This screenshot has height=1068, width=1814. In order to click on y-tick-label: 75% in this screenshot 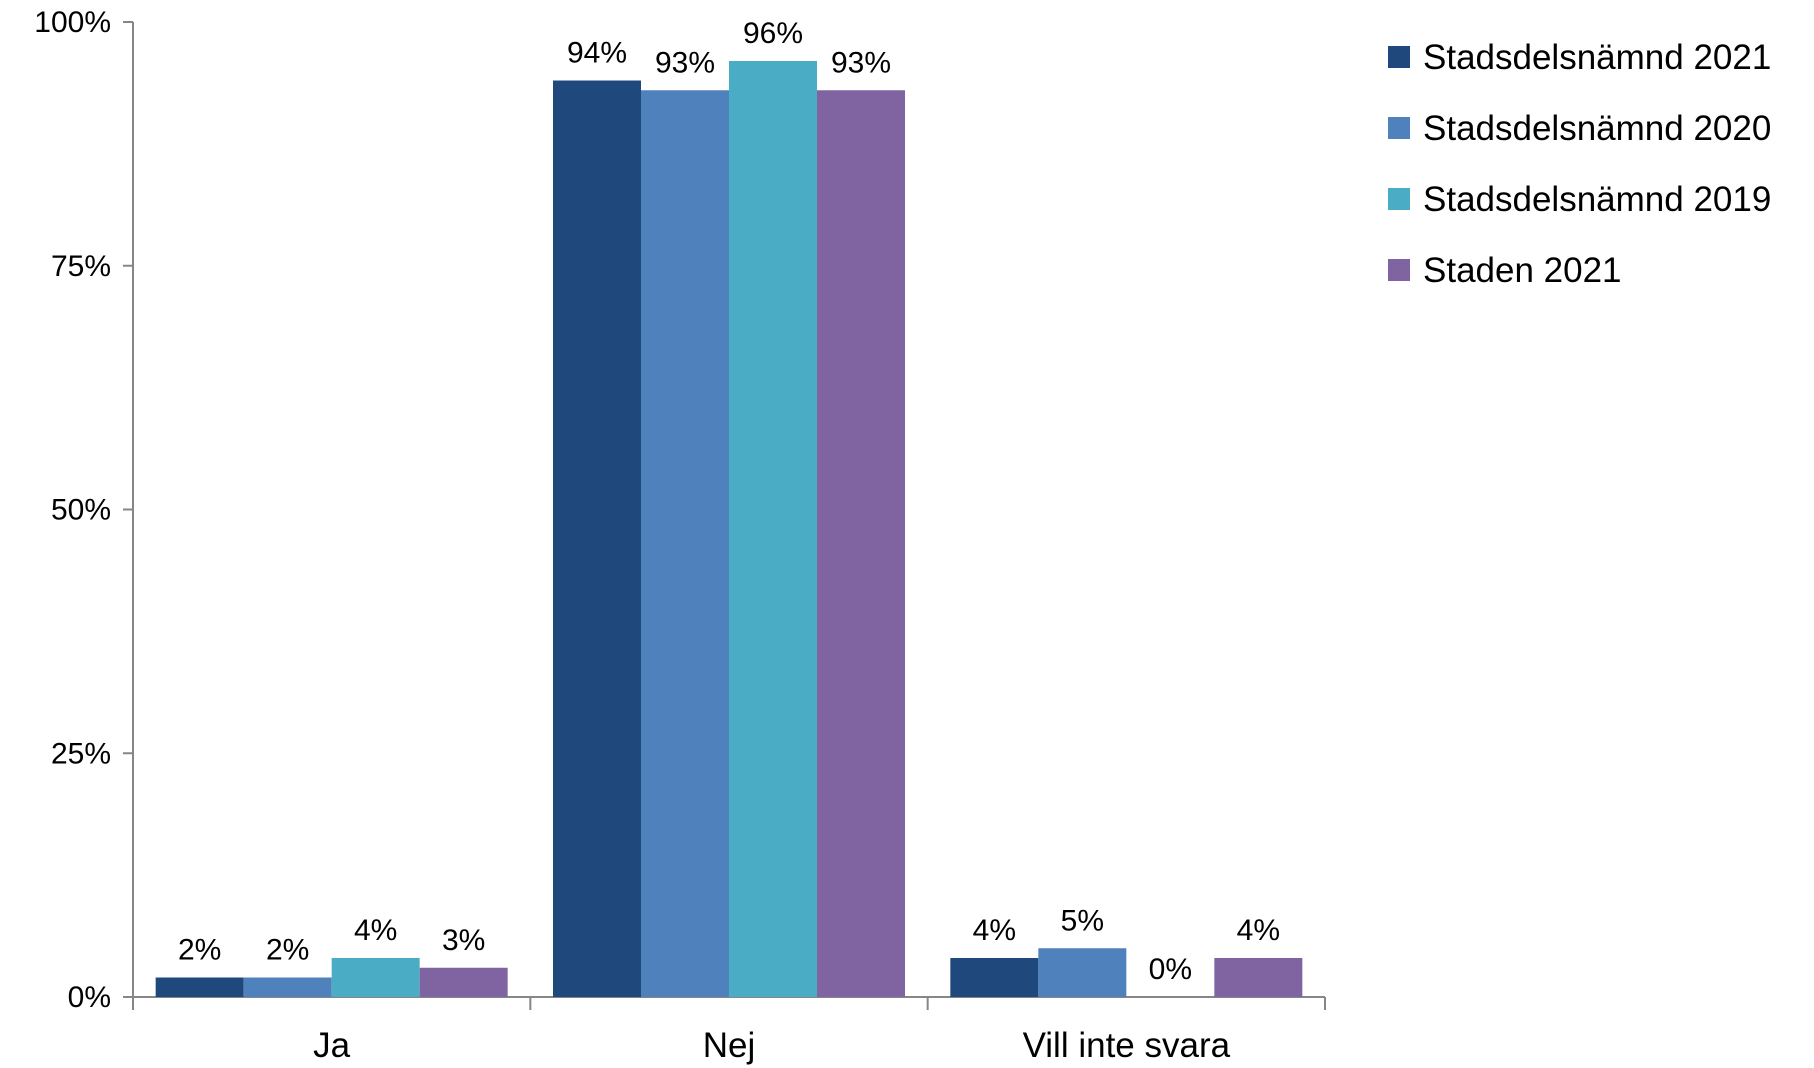, I will do `click(81, 266)`.